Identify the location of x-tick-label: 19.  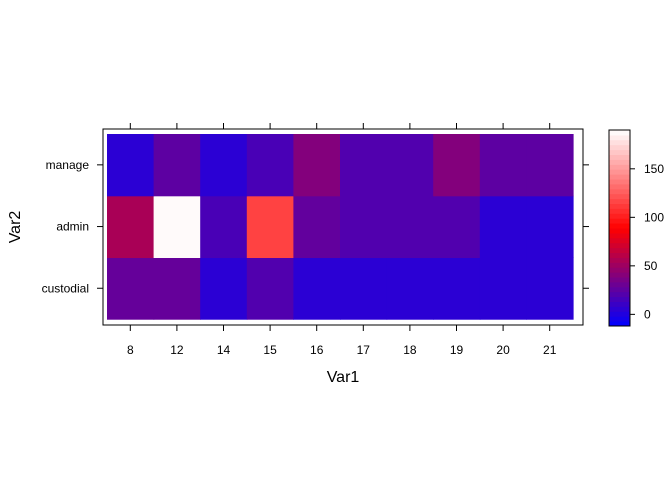
(457, 350).